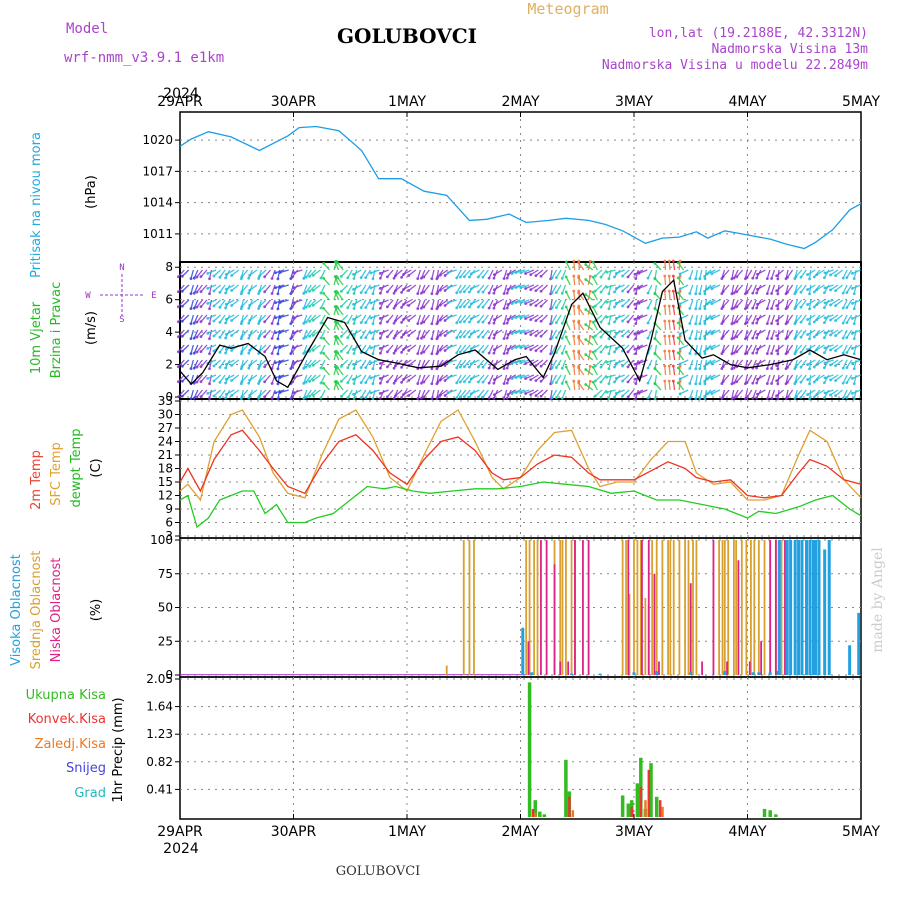 This screenshot has width=900, height=900. What do you see at coordinates (161, 540) in the screenshot?
I see `y-tick-label: 100` at bounding box center [161, 540].